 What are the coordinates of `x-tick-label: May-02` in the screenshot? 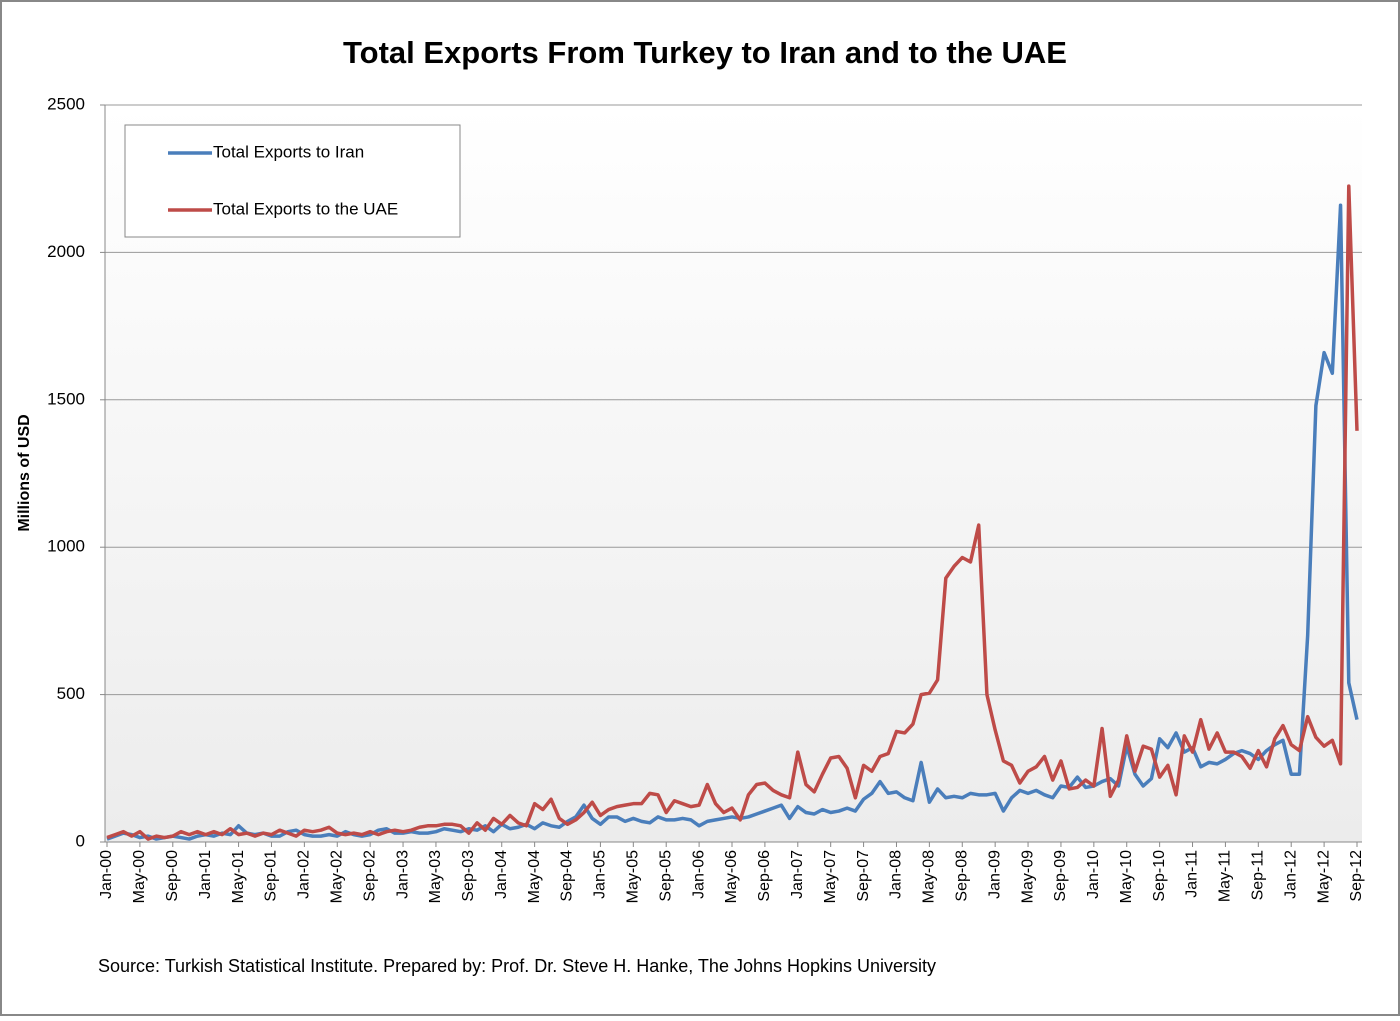 It's located at (336, 876).